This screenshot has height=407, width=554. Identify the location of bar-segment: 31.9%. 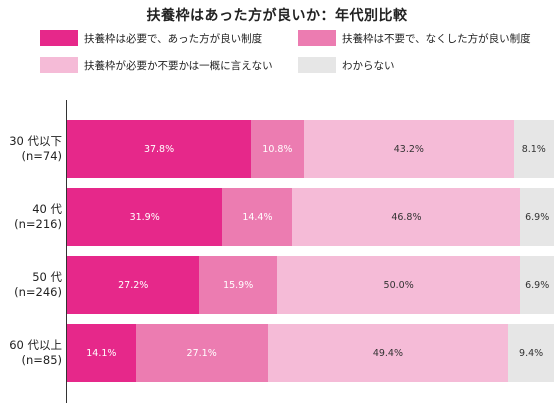
(145, 217).